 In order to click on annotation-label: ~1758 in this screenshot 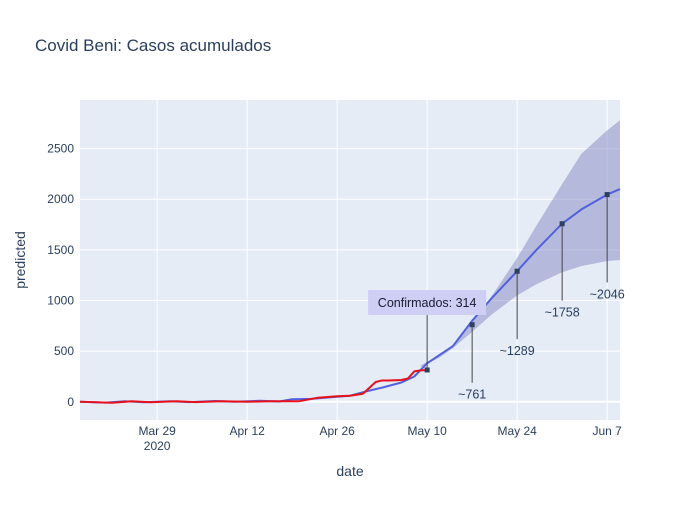, I will do `click(562, 313)`.